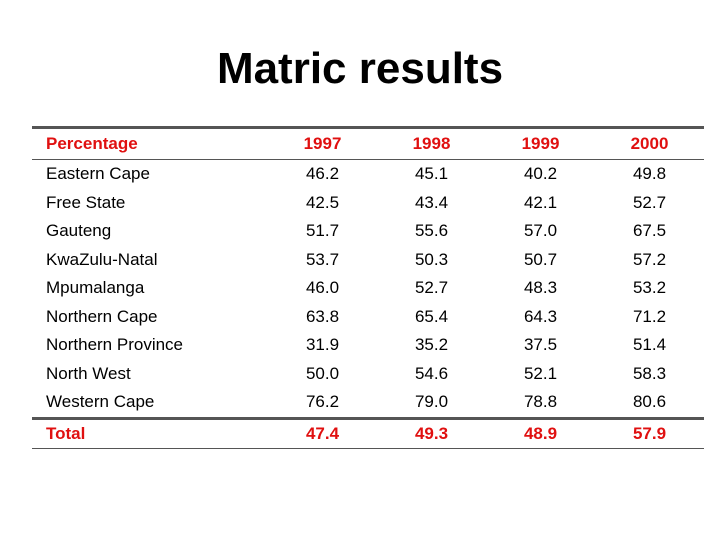  Describe the element at coordinates (322, 373) in the screenshot. I see `value-1997: 50.0` at that location.